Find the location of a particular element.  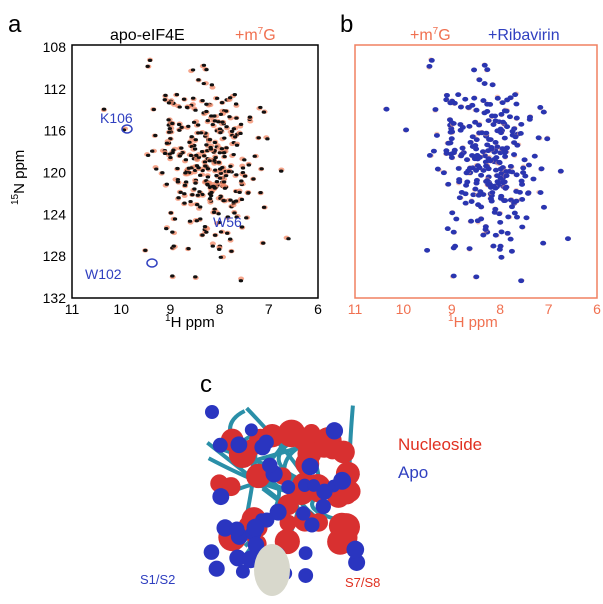

x-tick-label: 8 is located at coordinates (220, 309).